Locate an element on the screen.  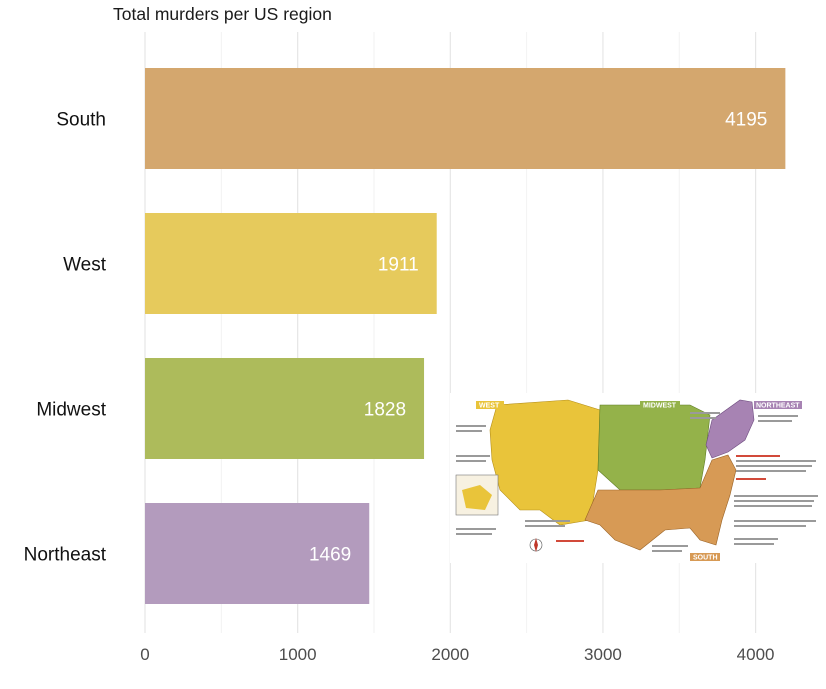
map-region-northeast is located at coordinates (730, 429).